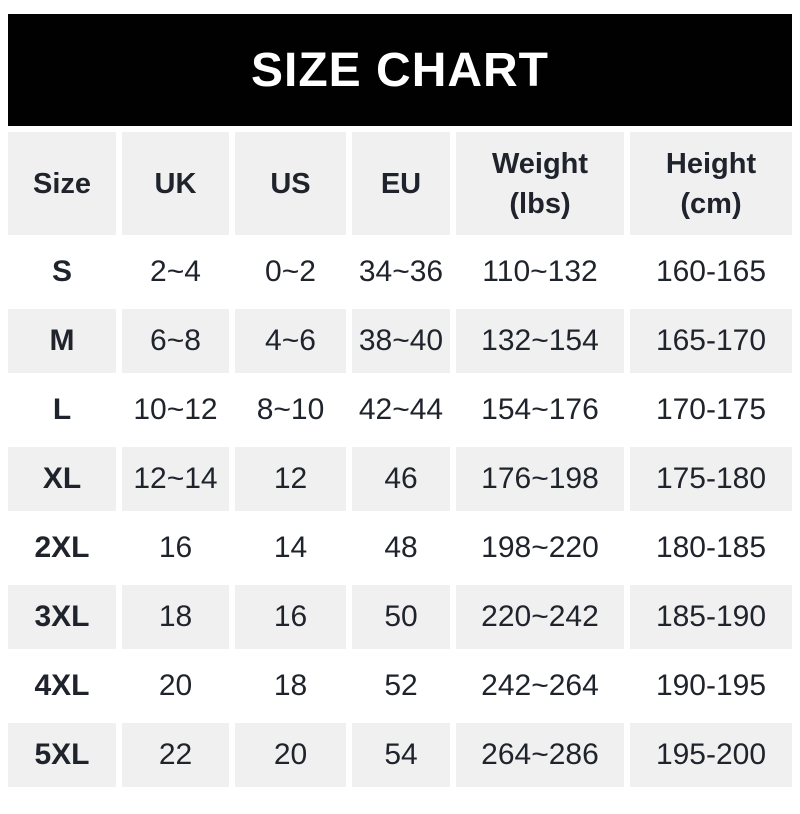 The height and width of the screenshot is (814, 800). I want to click on cell-eu: 48, so click(401, 548).